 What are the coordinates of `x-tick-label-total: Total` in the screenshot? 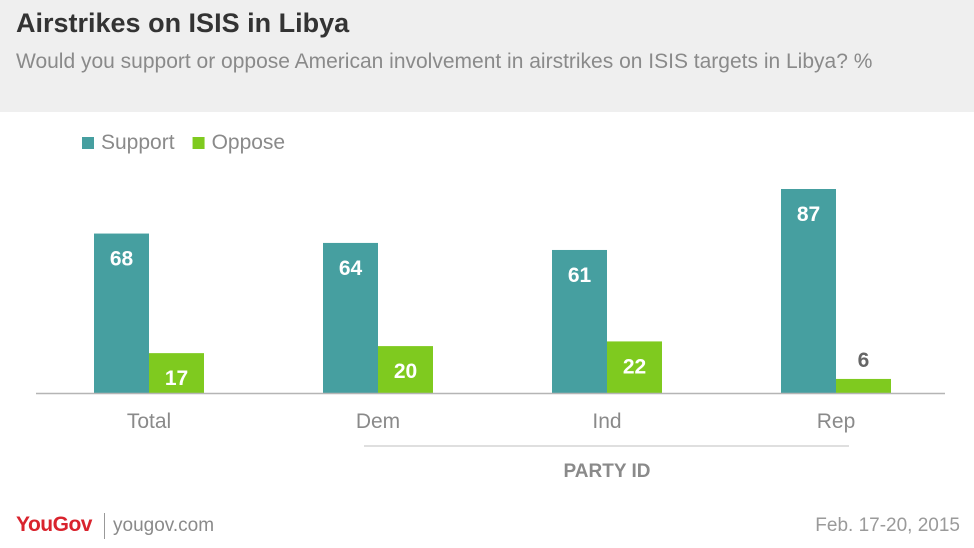 It's located at (149, 421).